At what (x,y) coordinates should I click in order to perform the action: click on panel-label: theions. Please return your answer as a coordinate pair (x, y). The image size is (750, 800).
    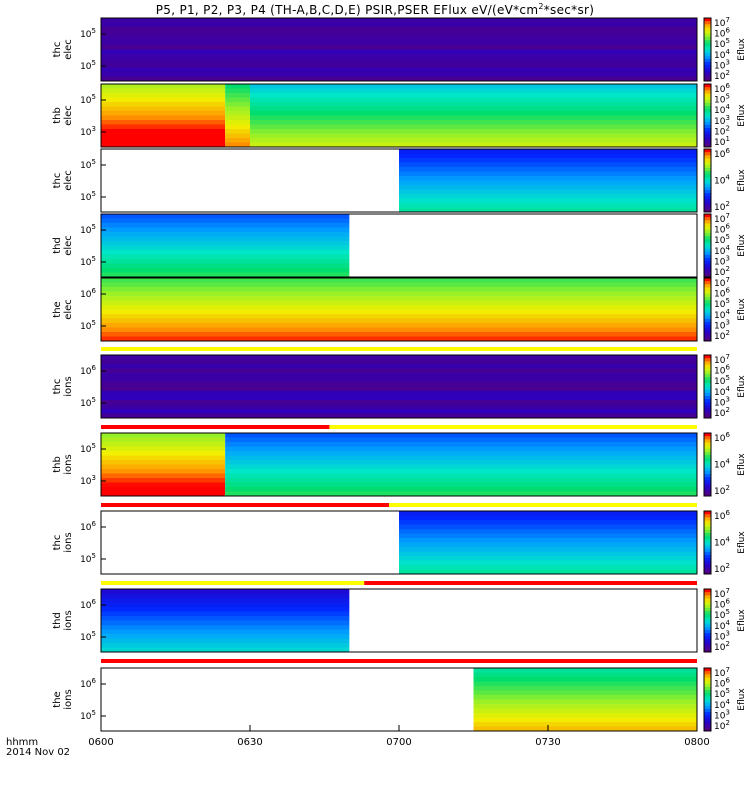
    Looking at the image, I should click on (63, 699).